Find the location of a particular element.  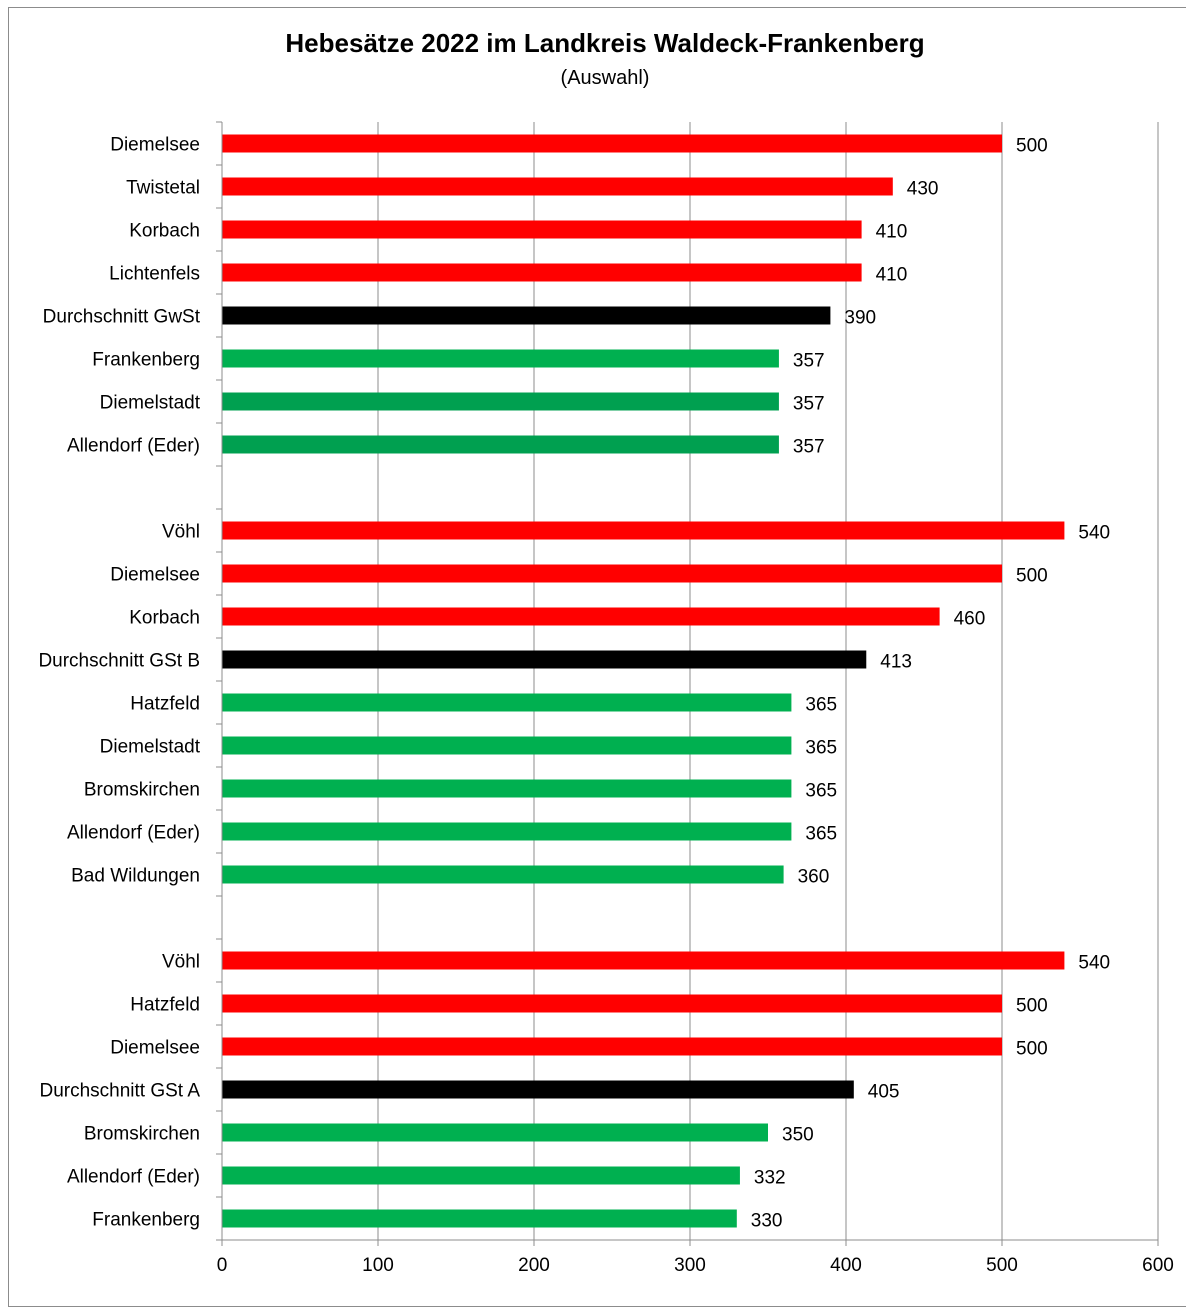

data-label: 330 is located at coordinates (767, 1221).